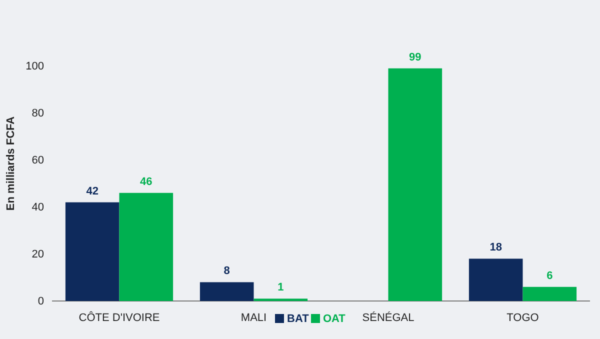  What do you see at coordinates (119, 317) in the screenshot?
I see `x-tick-label: CÔTE D'IVOIRE` at bounding box center [119, 317].